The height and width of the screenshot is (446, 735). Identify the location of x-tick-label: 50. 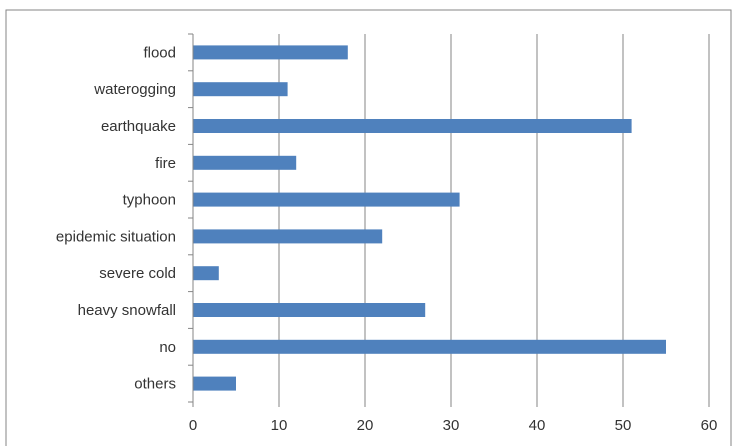
(623, 425).